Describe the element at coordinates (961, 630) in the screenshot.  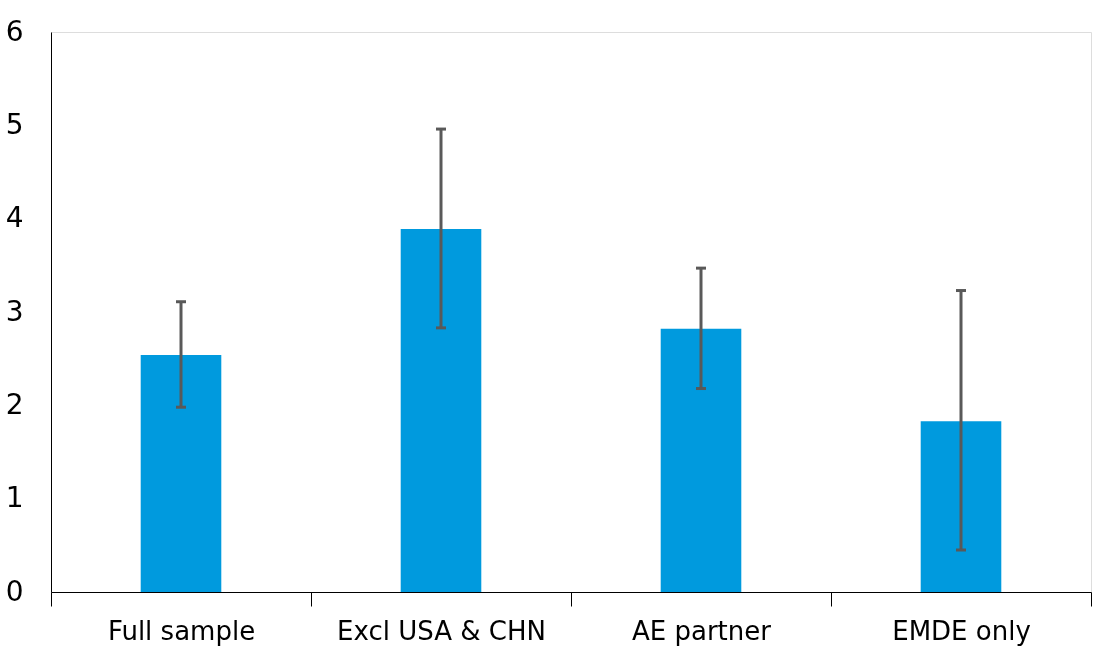
I see `x-tick-label: EMDE only` at that location.